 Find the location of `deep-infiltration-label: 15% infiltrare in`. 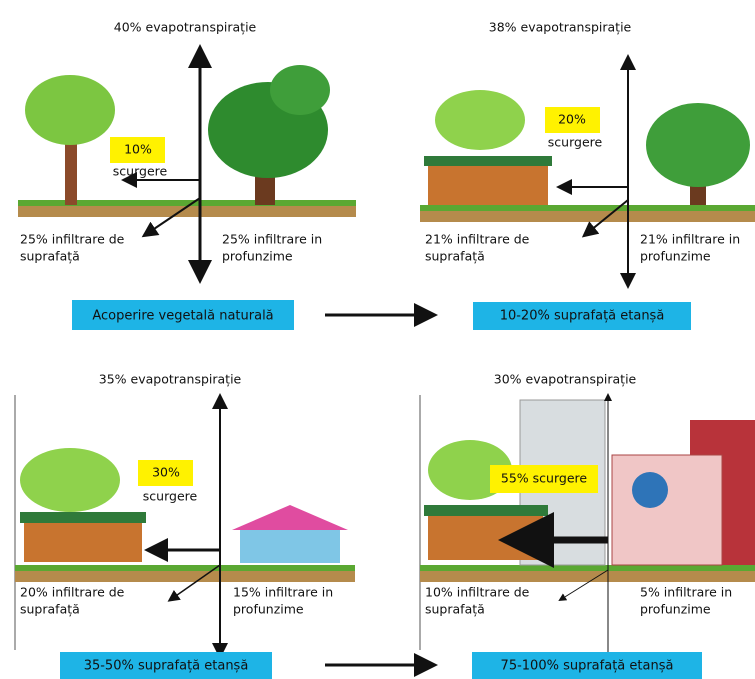

deep-infiltration-label: 15% infiltrare in is located at coordinates (283, 592).